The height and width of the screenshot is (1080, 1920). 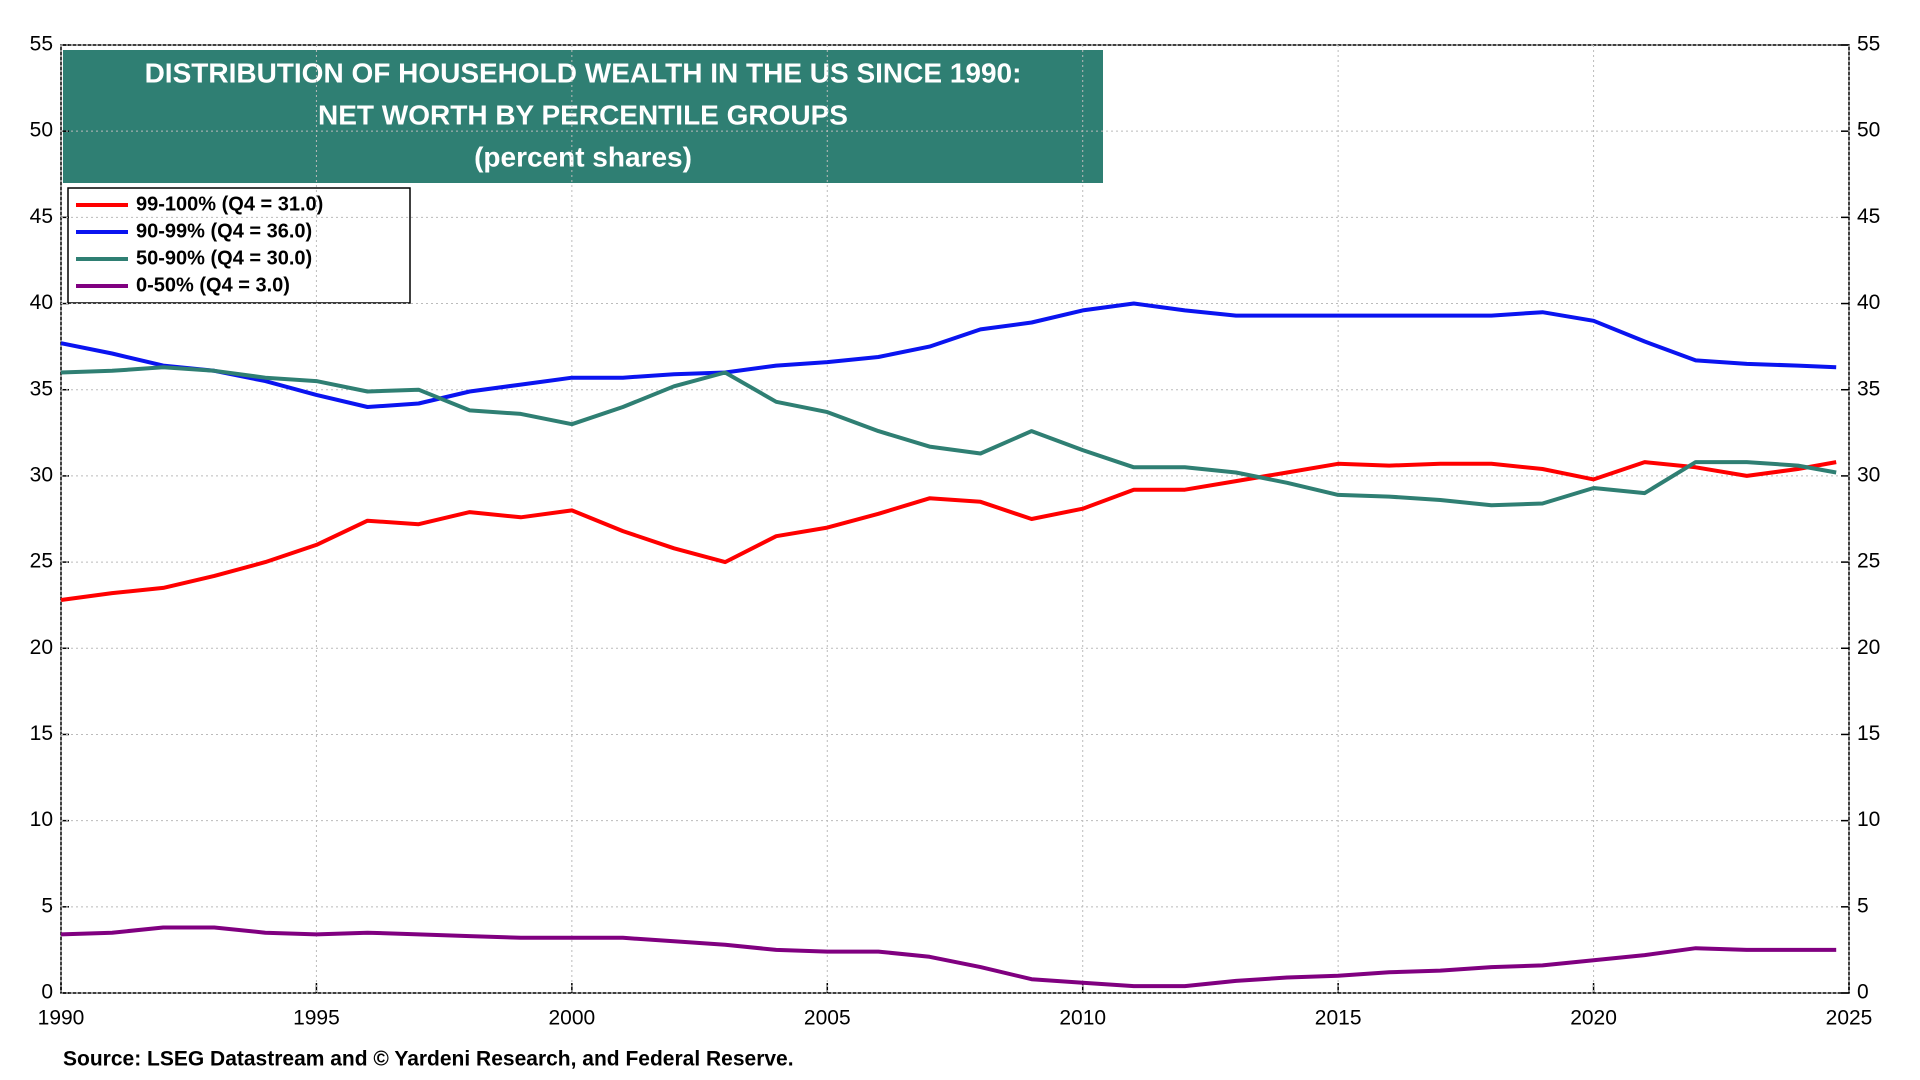 I want to click on chart-title: NET WORTH BY PERCENTILE GROUPS, so click(x=583, y=114).